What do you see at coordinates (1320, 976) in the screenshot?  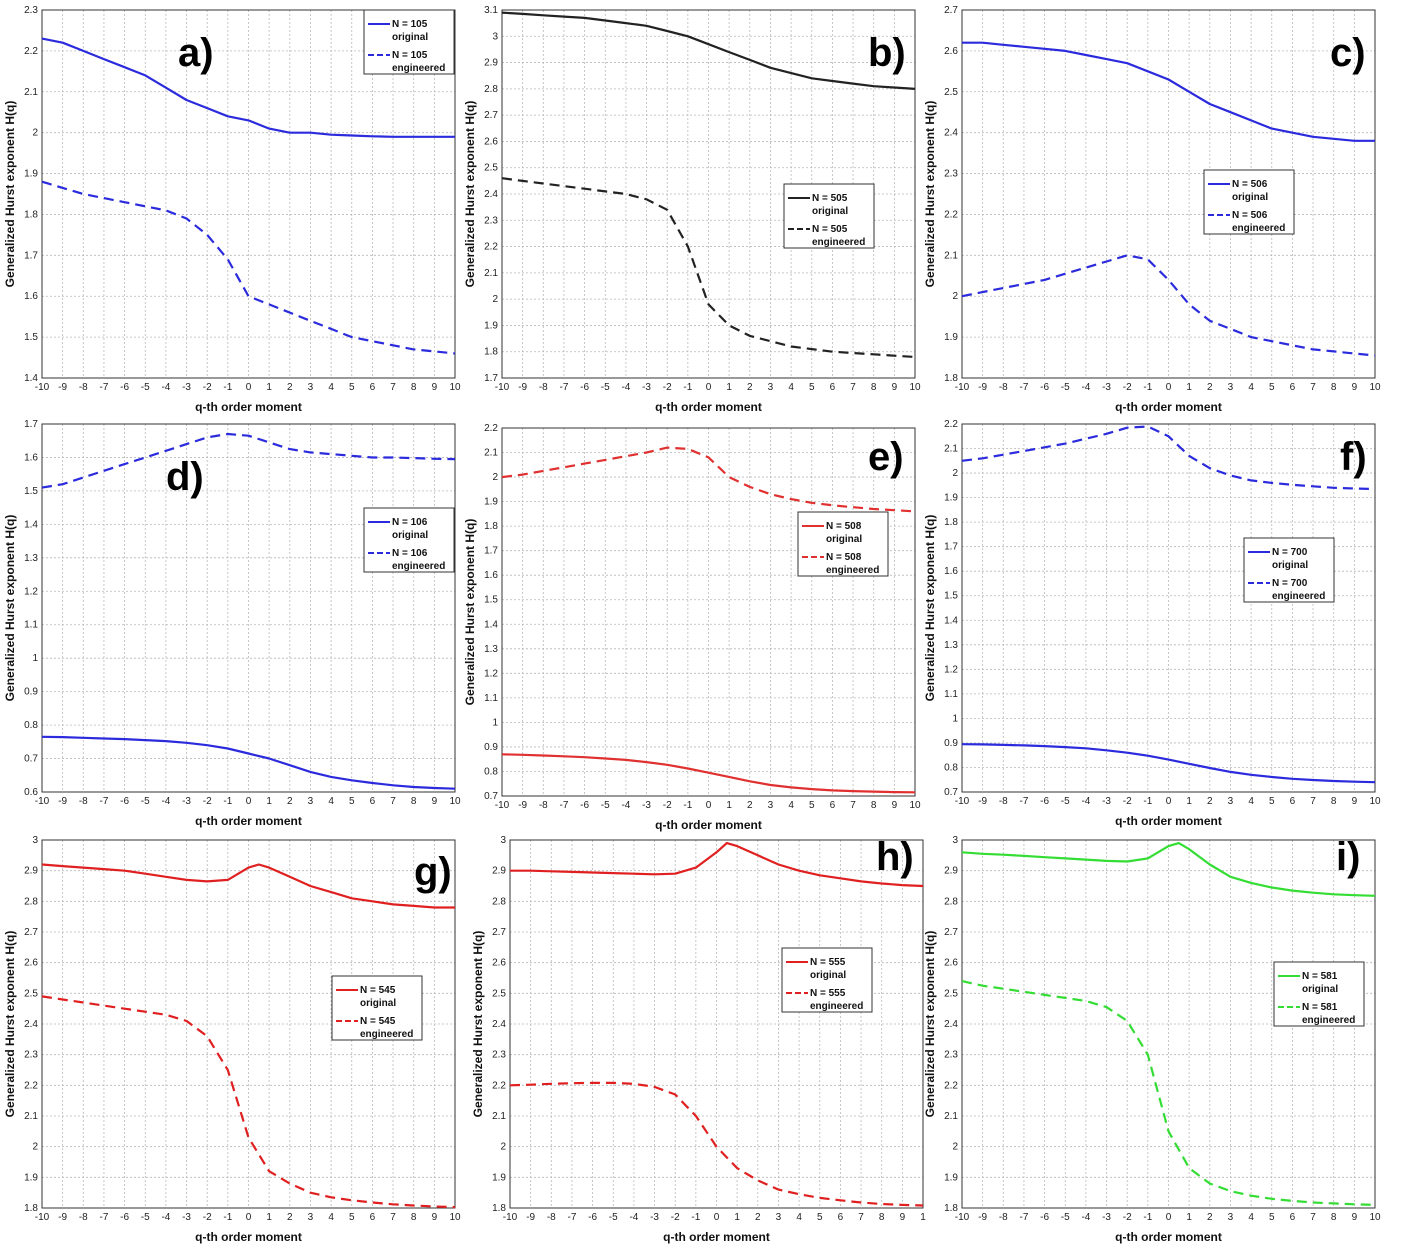 I see `legend-entry: N = 581` at bounding box center [1320, 976].